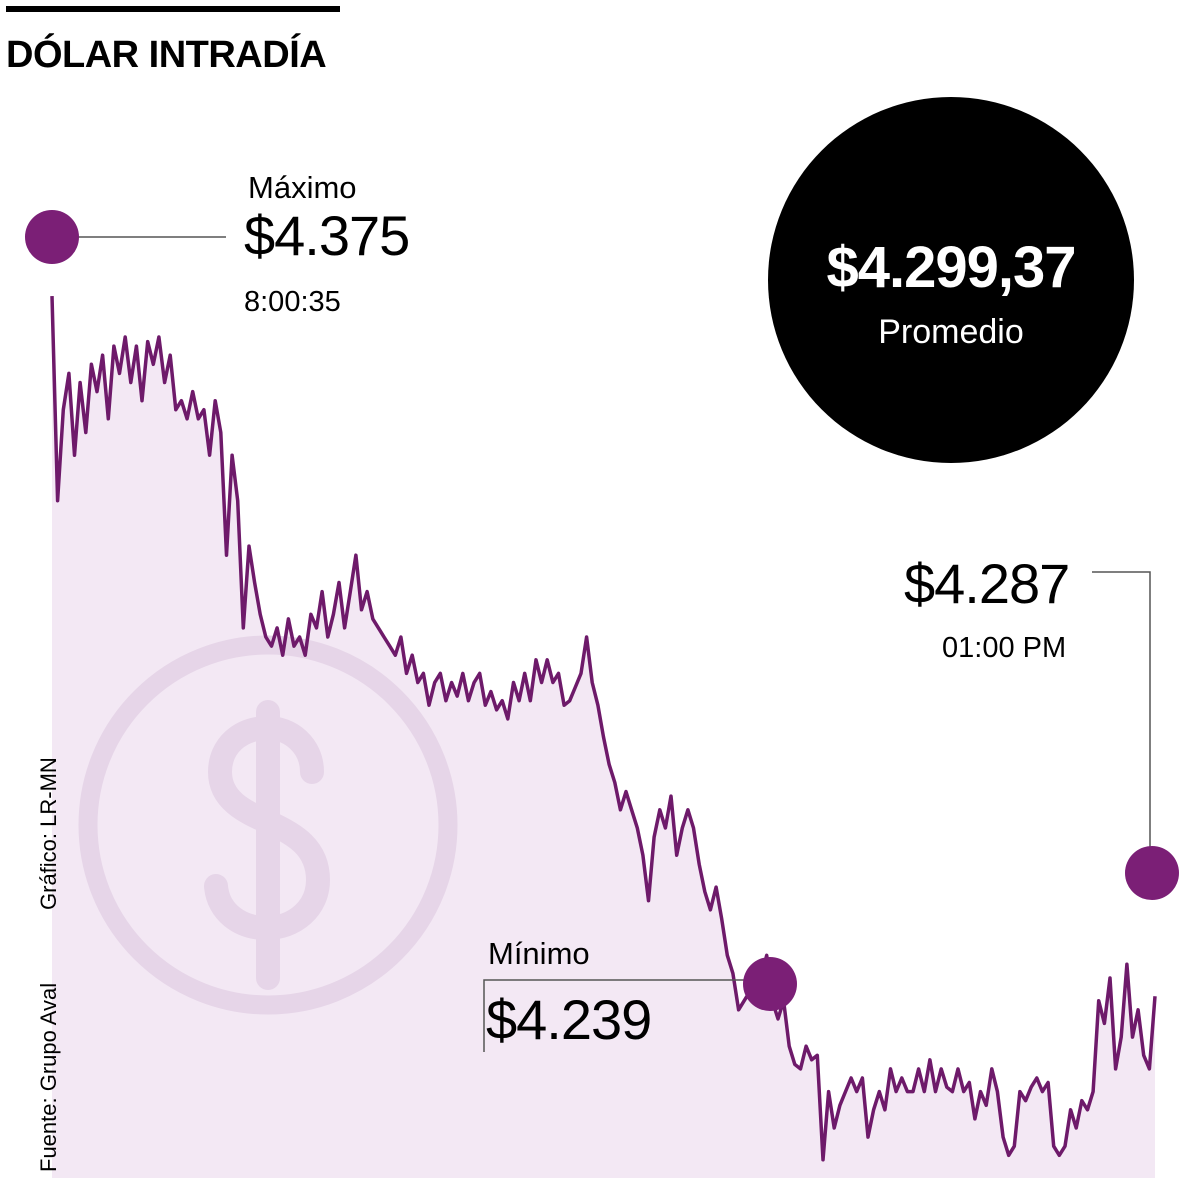 The image size is (1200, 1178). I want to click on min-point-marker, so click(770, 984).